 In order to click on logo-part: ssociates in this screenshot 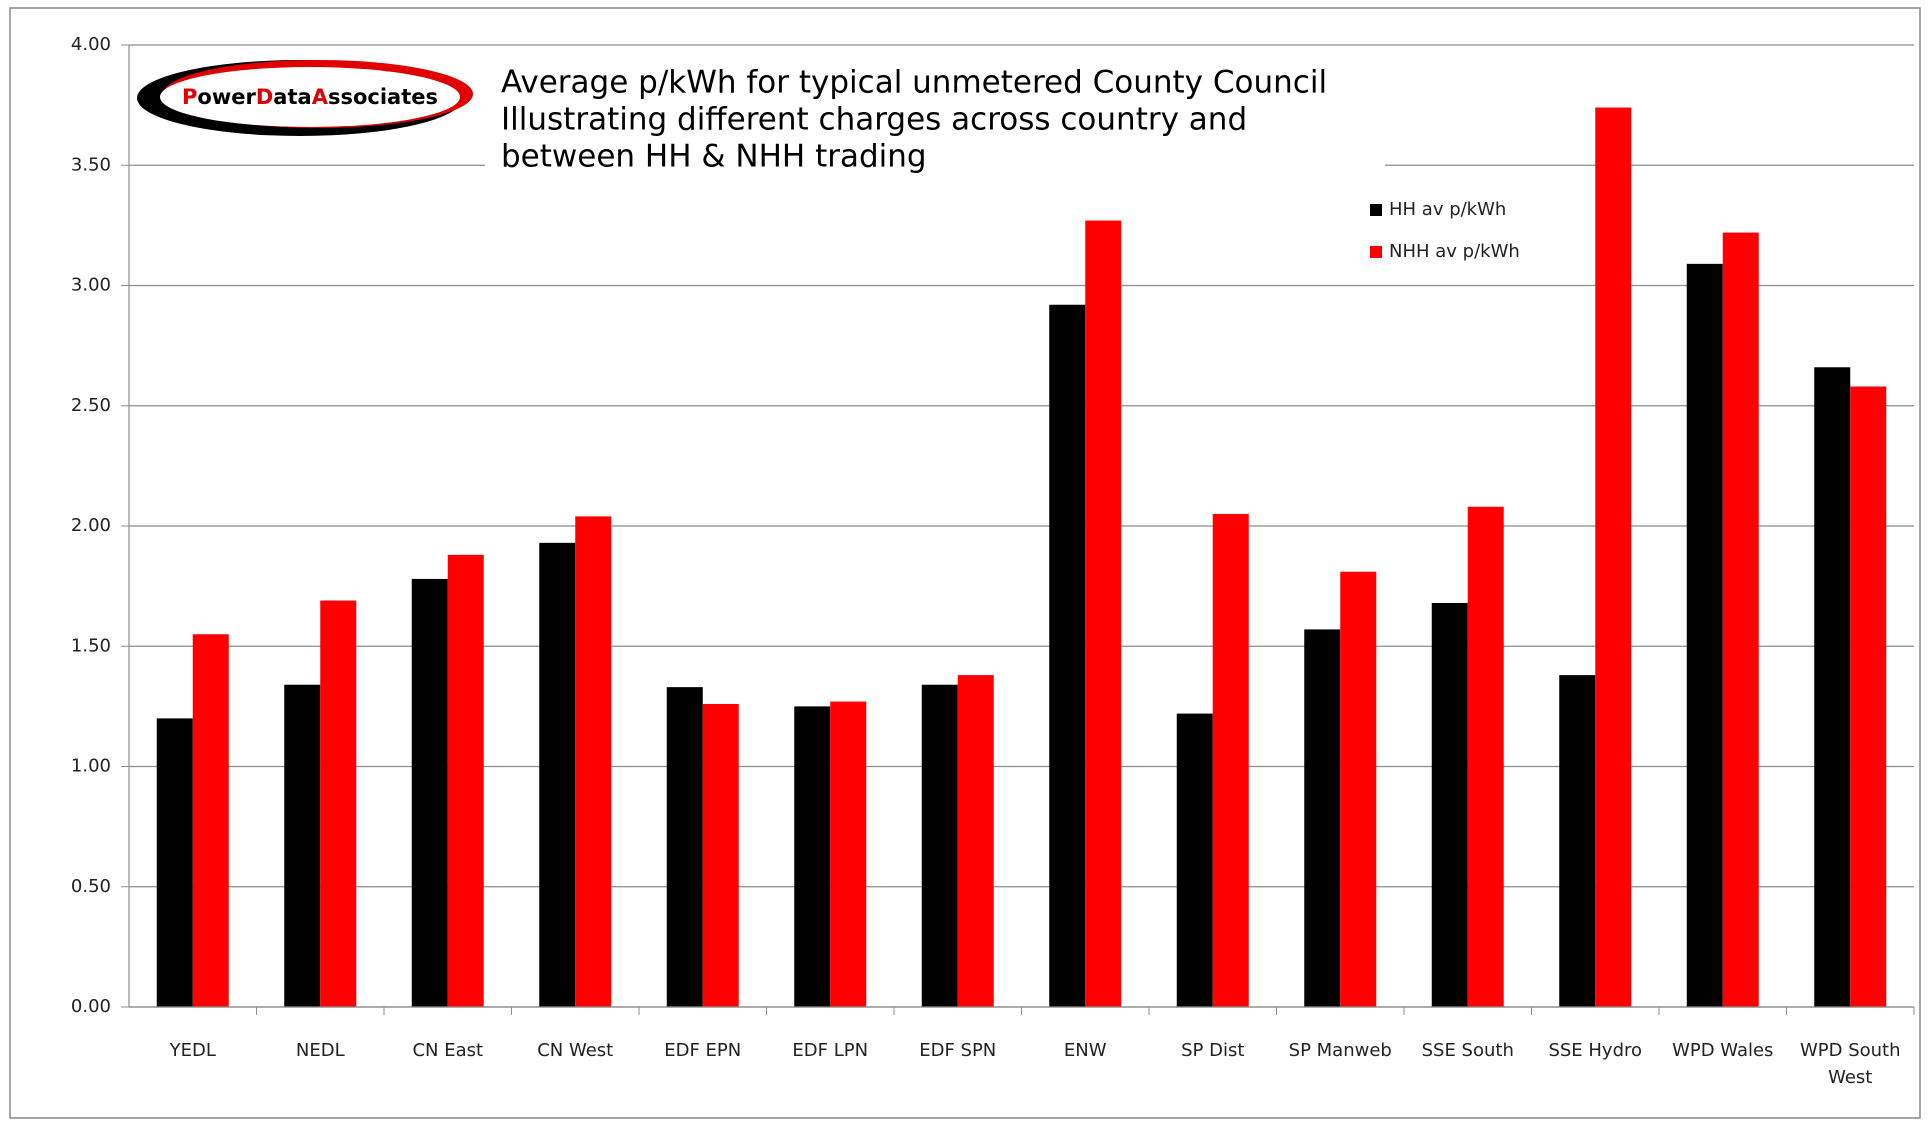, I will do `click(383, 97)`.